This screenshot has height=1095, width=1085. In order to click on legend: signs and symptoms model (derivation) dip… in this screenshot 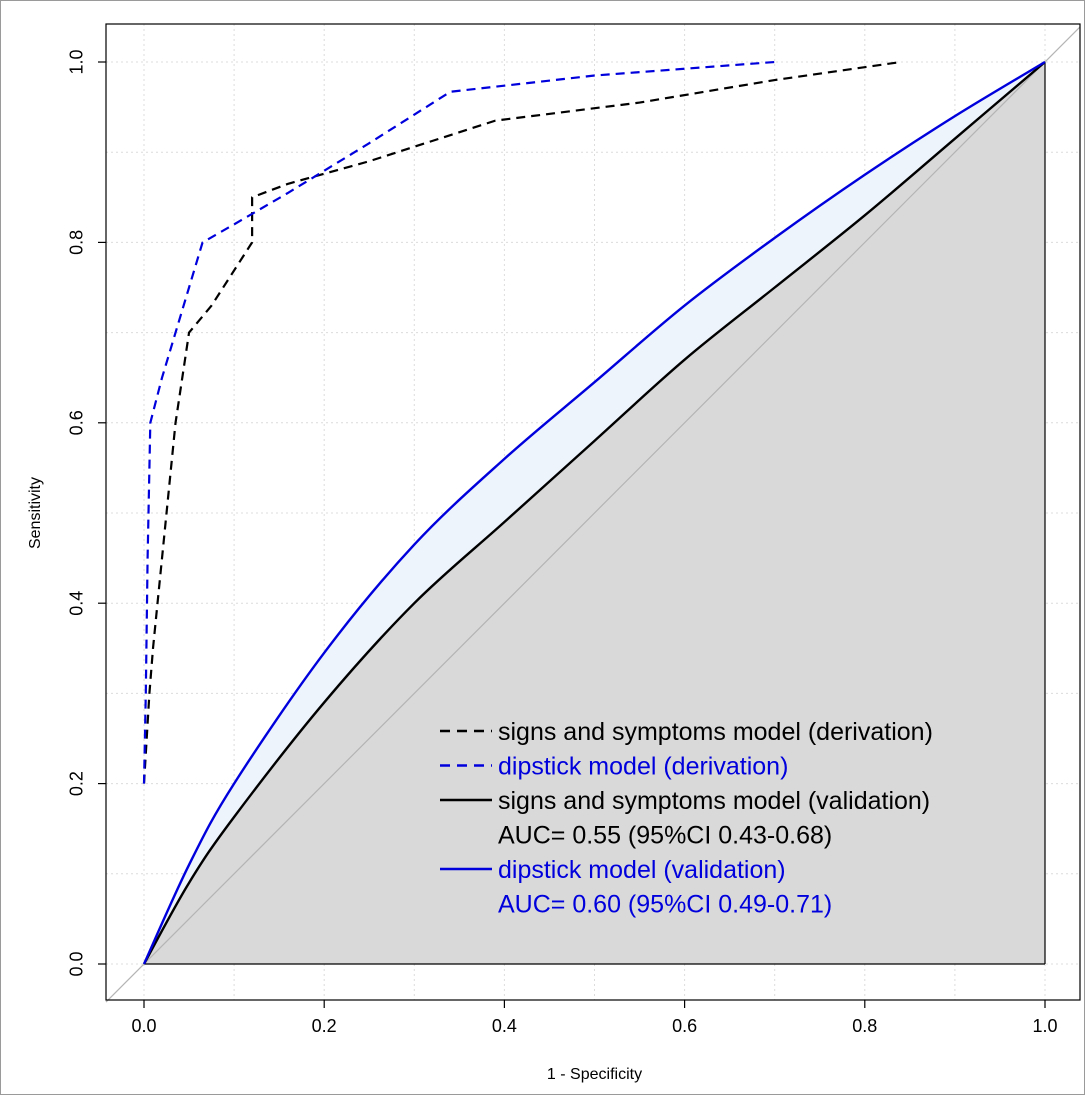, I will do `click(686, 818)`.